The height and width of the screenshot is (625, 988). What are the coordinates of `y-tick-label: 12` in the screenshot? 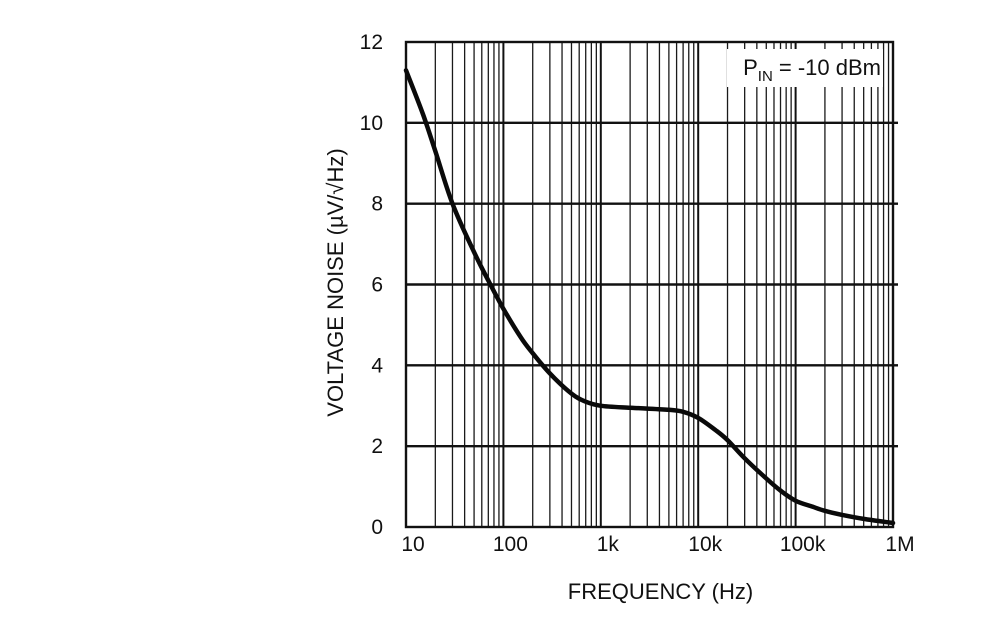 It's located at (371, 42).